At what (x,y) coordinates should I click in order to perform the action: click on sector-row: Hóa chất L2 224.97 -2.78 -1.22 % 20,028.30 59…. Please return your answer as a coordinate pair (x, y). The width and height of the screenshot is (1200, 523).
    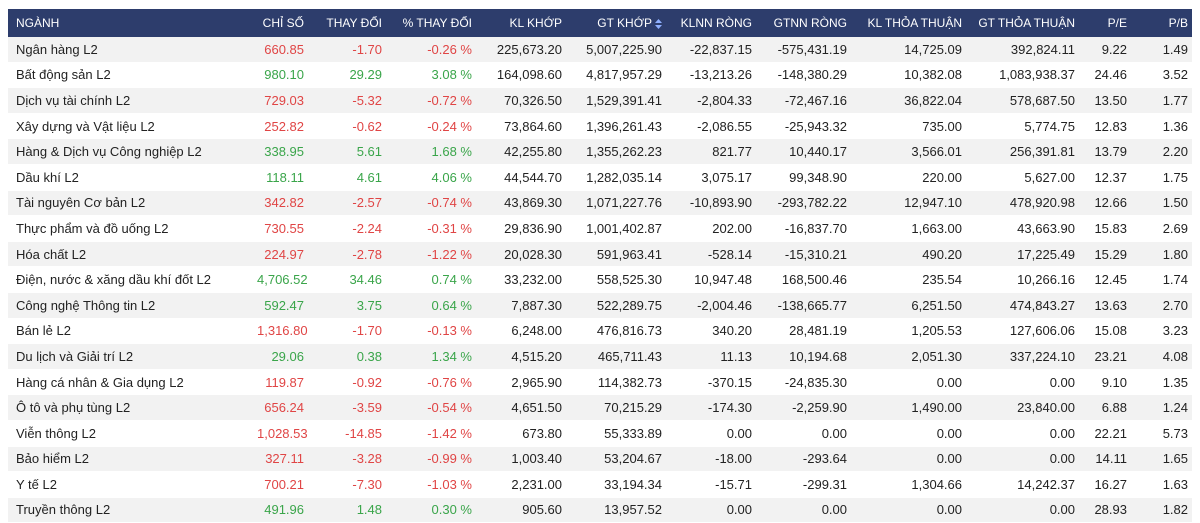
    Looking at the image, I should click on (600, 254).